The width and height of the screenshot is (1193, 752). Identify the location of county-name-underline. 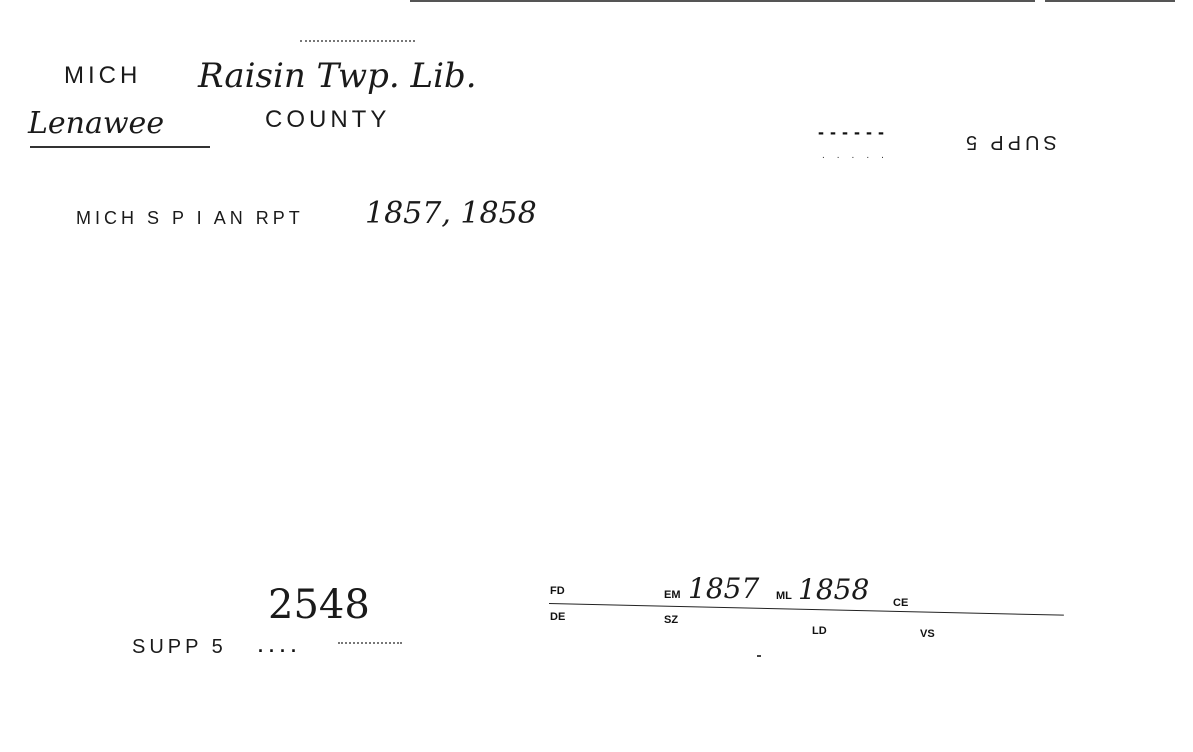
(120, 147).